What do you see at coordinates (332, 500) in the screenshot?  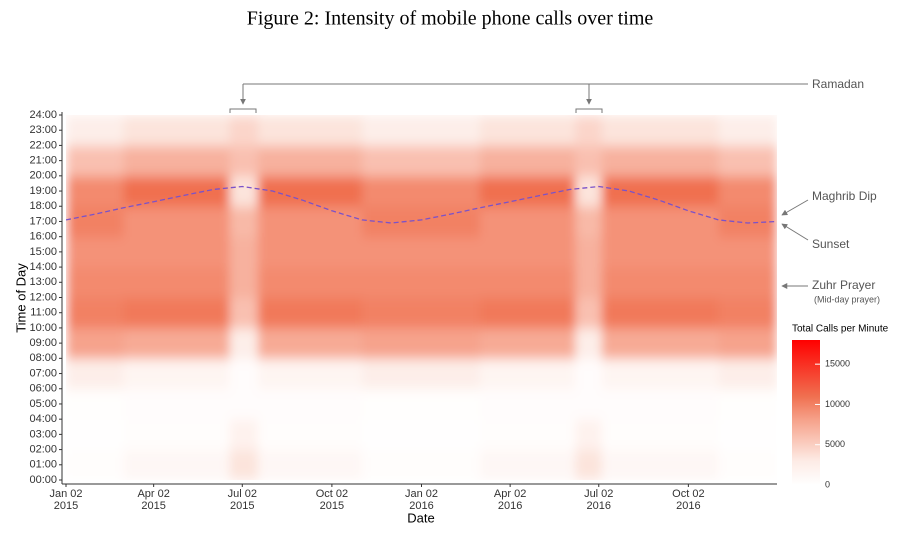 I see `x-tick-label: Oct 02 2015` at bounding box center [332, 500].